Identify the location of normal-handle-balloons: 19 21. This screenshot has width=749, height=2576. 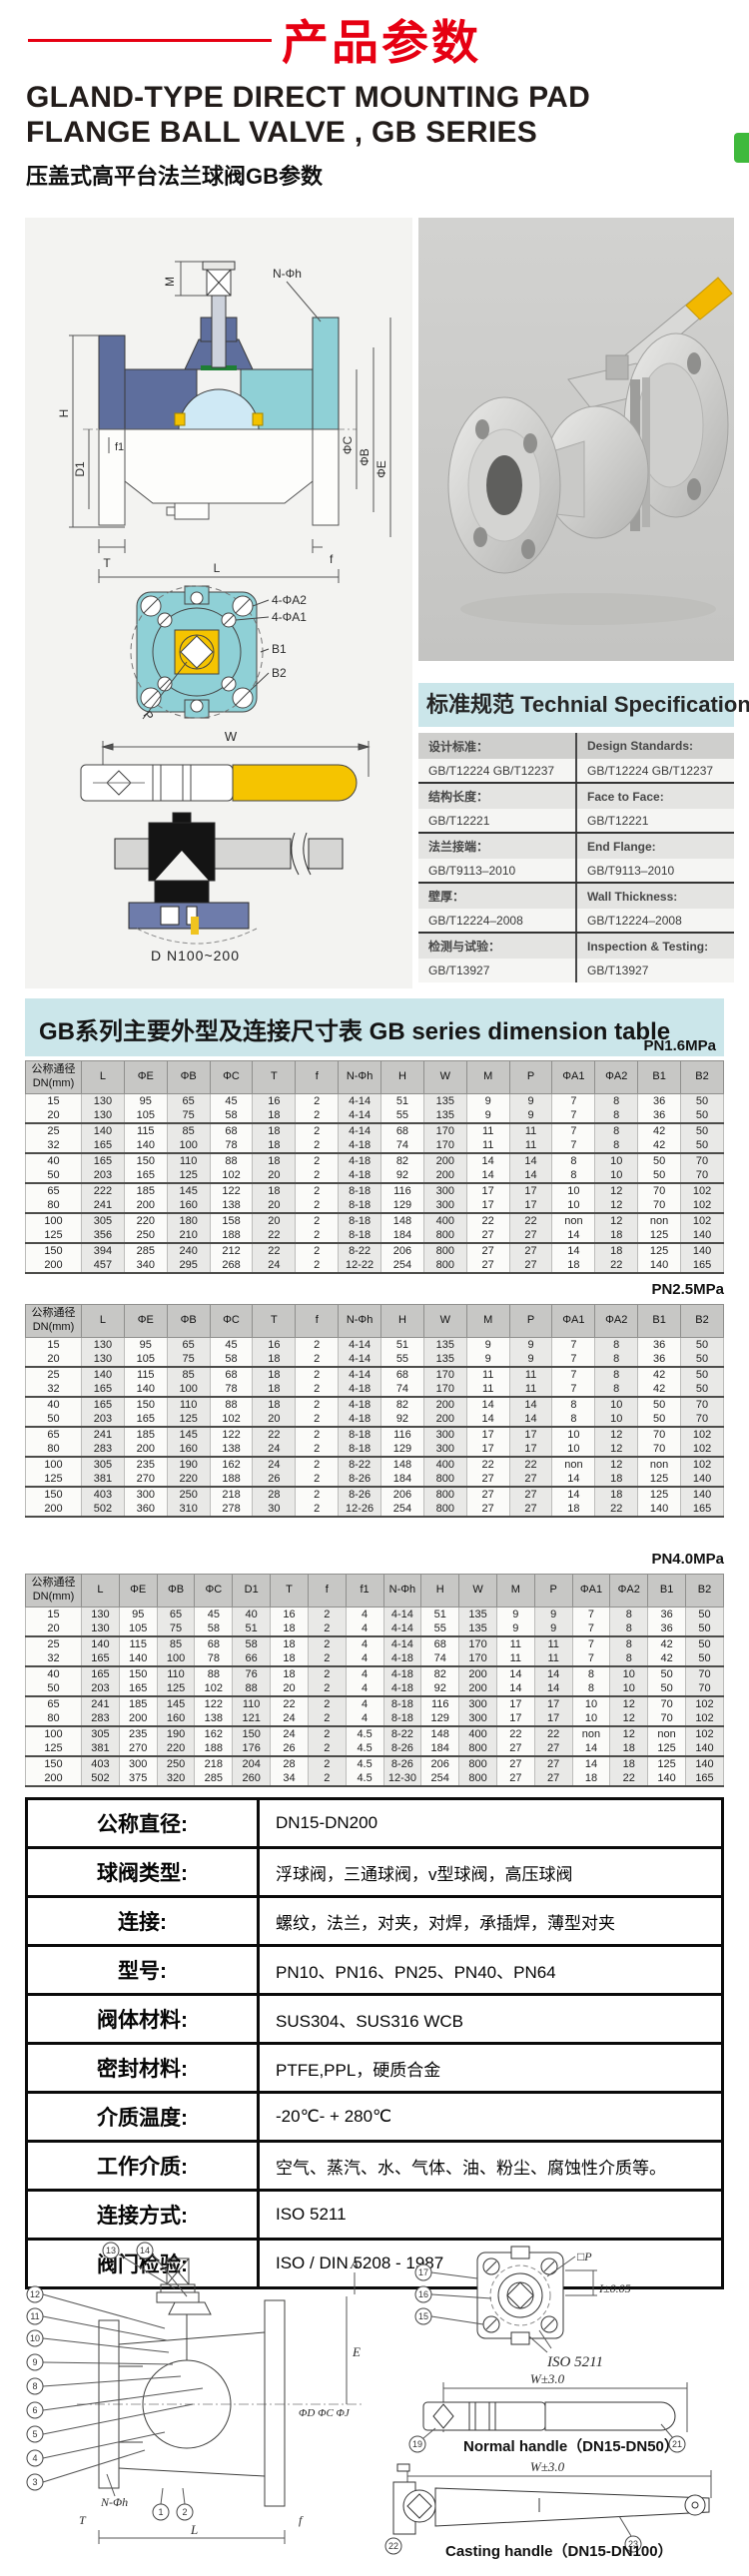
(547, 2444).